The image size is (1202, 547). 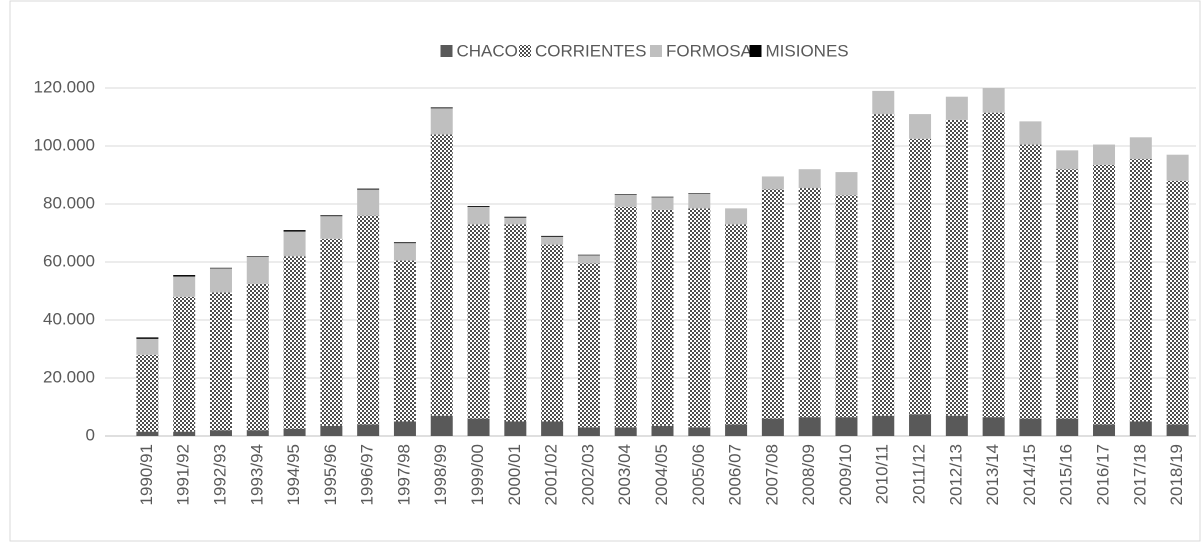 What do you see at coordinates (1103, 474) in the screenshot?
I see `x-tick-label: 2016/17` at bounding box center [1103, 474].